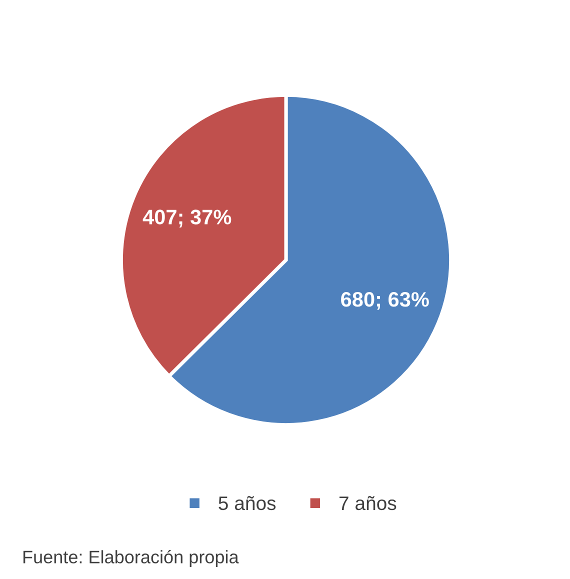 This screenshot has height=579, width=570. I want to click on data-label: 407; 37%, so click(187, 219).